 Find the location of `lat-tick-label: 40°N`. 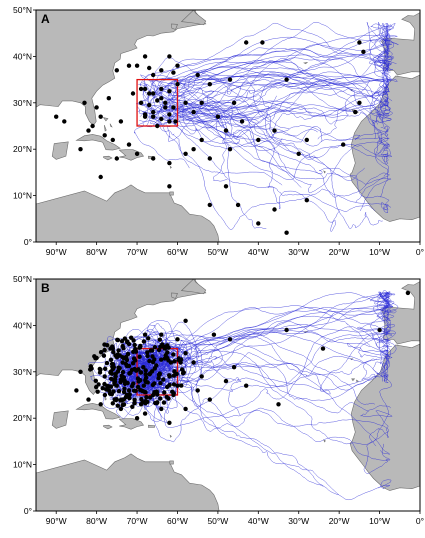

lat-tick-label: 40°N is located at coordinates (22, 325).